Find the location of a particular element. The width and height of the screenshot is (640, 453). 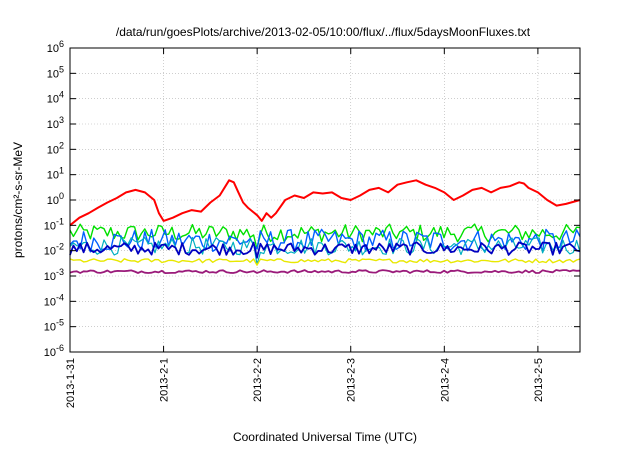

y-tick-label: 10⁴ is located at coordinates (55, 98).